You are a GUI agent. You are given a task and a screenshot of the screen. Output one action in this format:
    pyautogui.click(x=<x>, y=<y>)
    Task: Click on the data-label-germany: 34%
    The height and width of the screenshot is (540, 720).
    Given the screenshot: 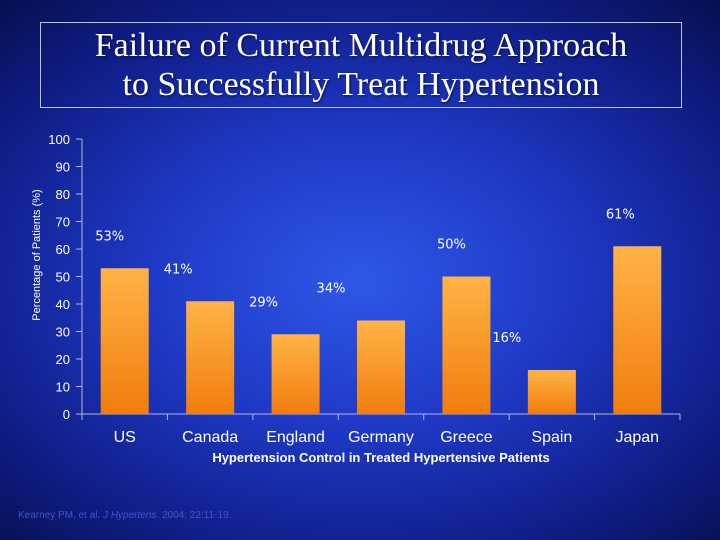 What is the action you would take?
    pyautogui.click(x=331, y=289)
    